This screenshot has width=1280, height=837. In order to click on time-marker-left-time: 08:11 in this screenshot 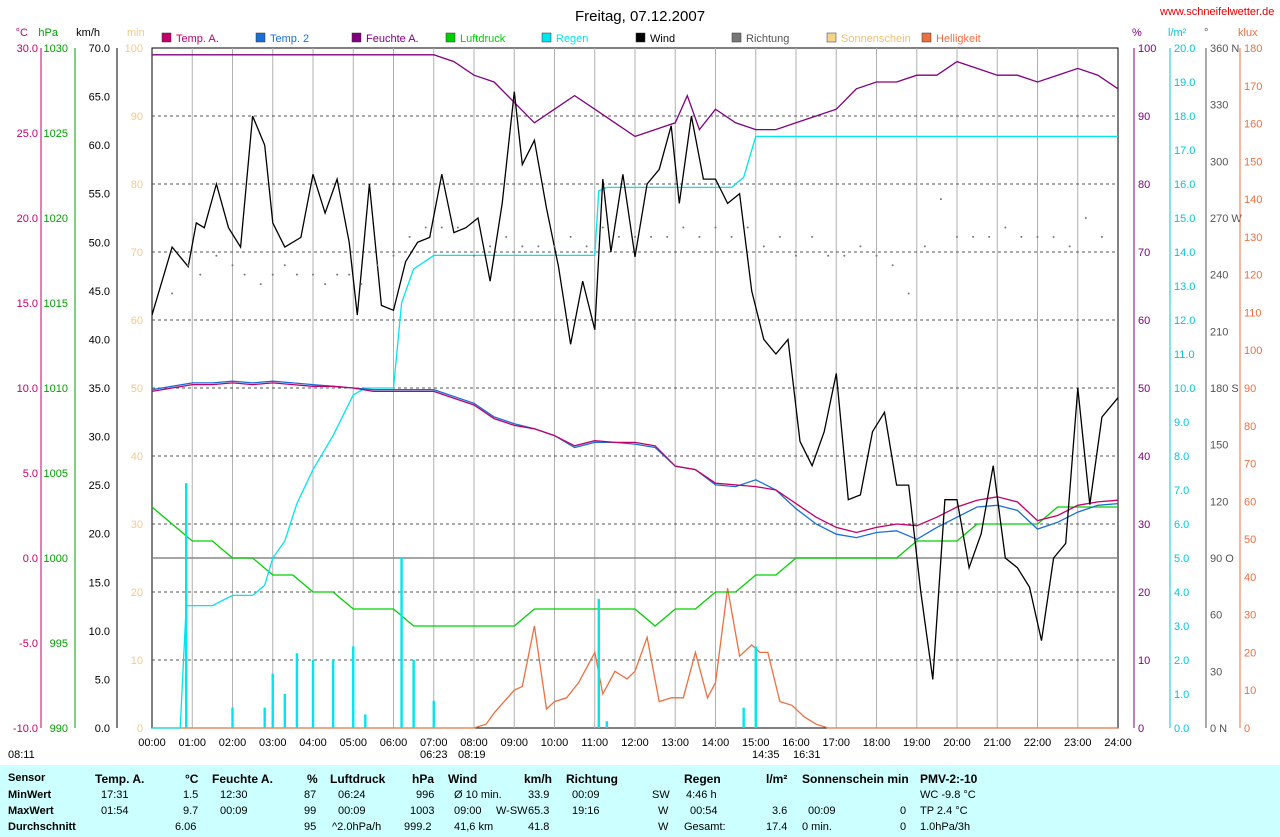, I will do `click(21, 755)`.